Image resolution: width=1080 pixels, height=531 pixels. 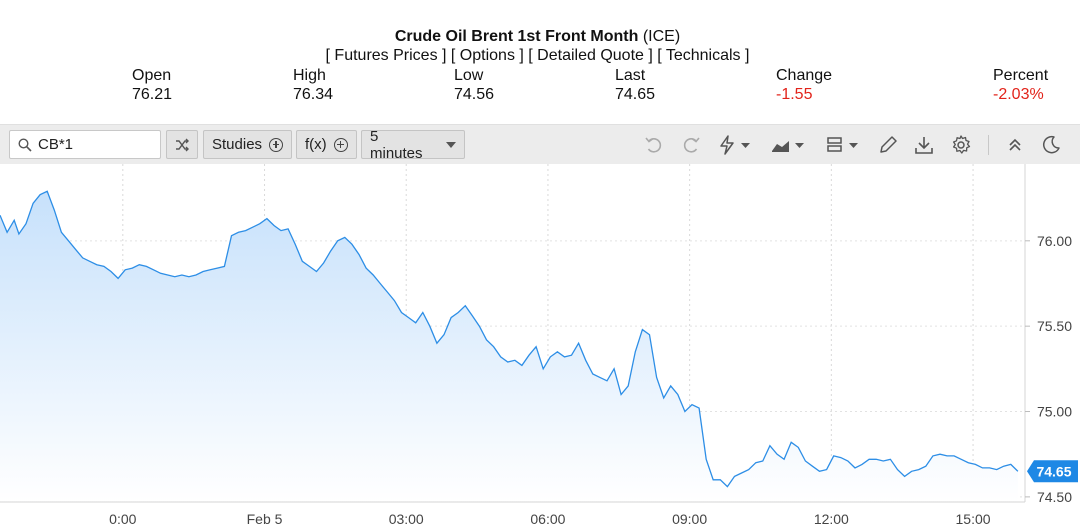 What do you see at coordinates (703, 55) in the screenshot?
I see `link-technicals: [ Technicals ]` at bounding box center [703, 55].